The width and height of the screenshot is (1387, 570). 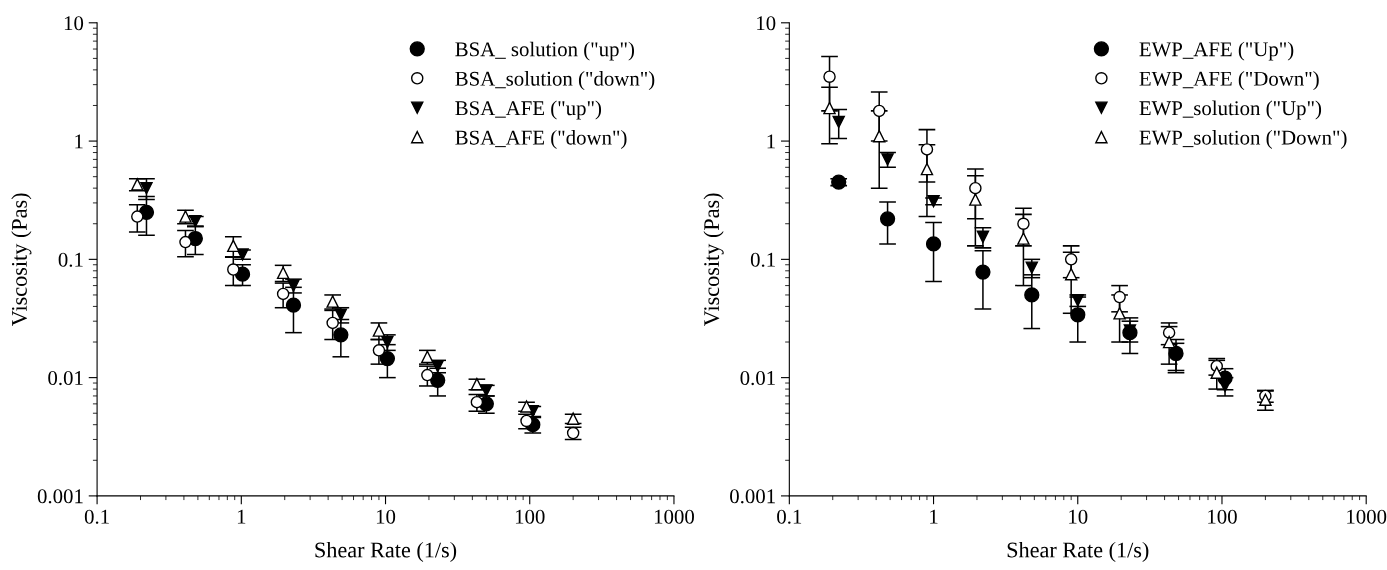 I want to click on legend-label: EWP_AFE ("Down"), so click(x=1229, y=81).